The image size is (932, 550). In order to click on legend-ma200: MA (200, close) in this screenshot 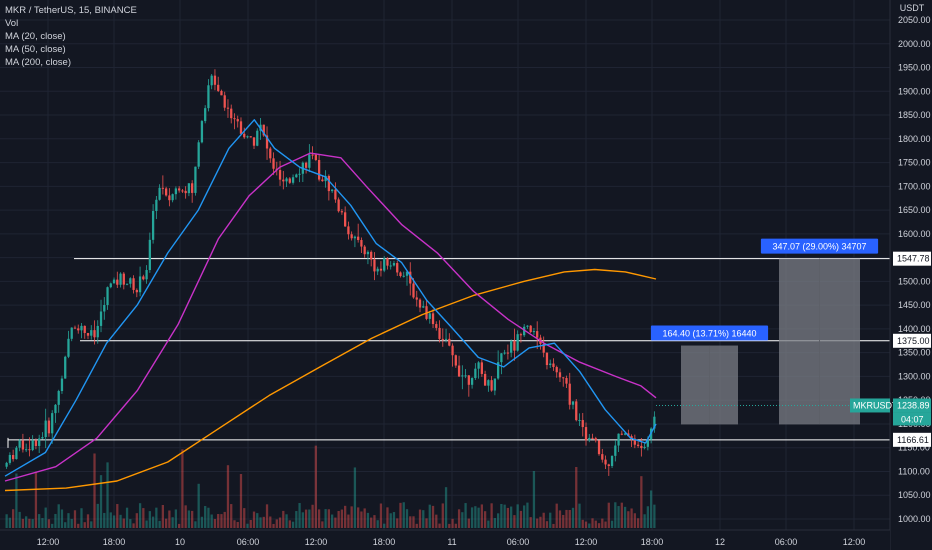, I will do `click(38, 62)`.